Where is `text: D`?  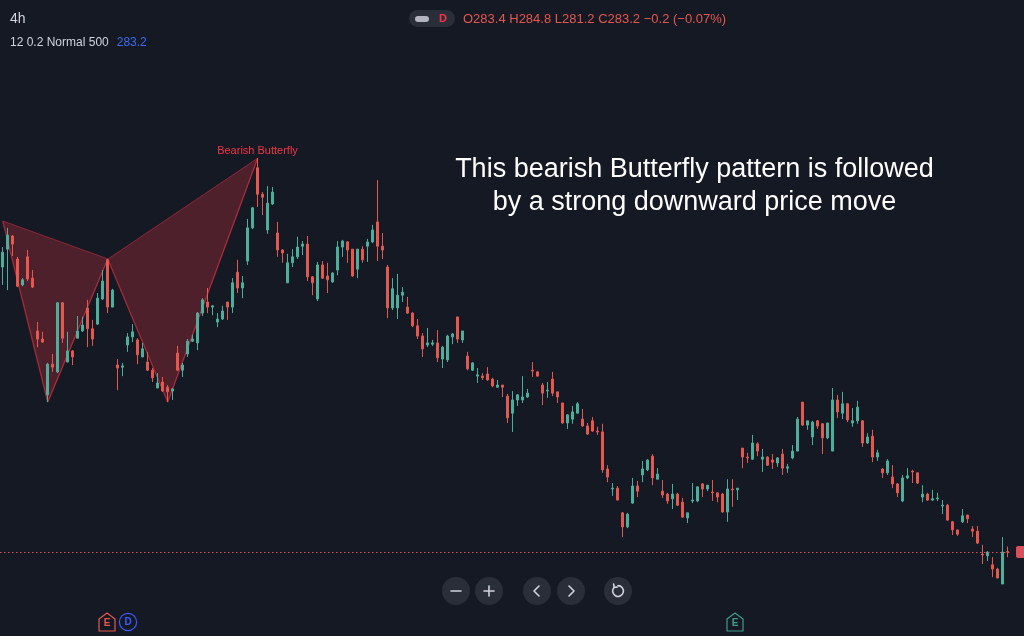 text: D is located at coordinates (128, 622).